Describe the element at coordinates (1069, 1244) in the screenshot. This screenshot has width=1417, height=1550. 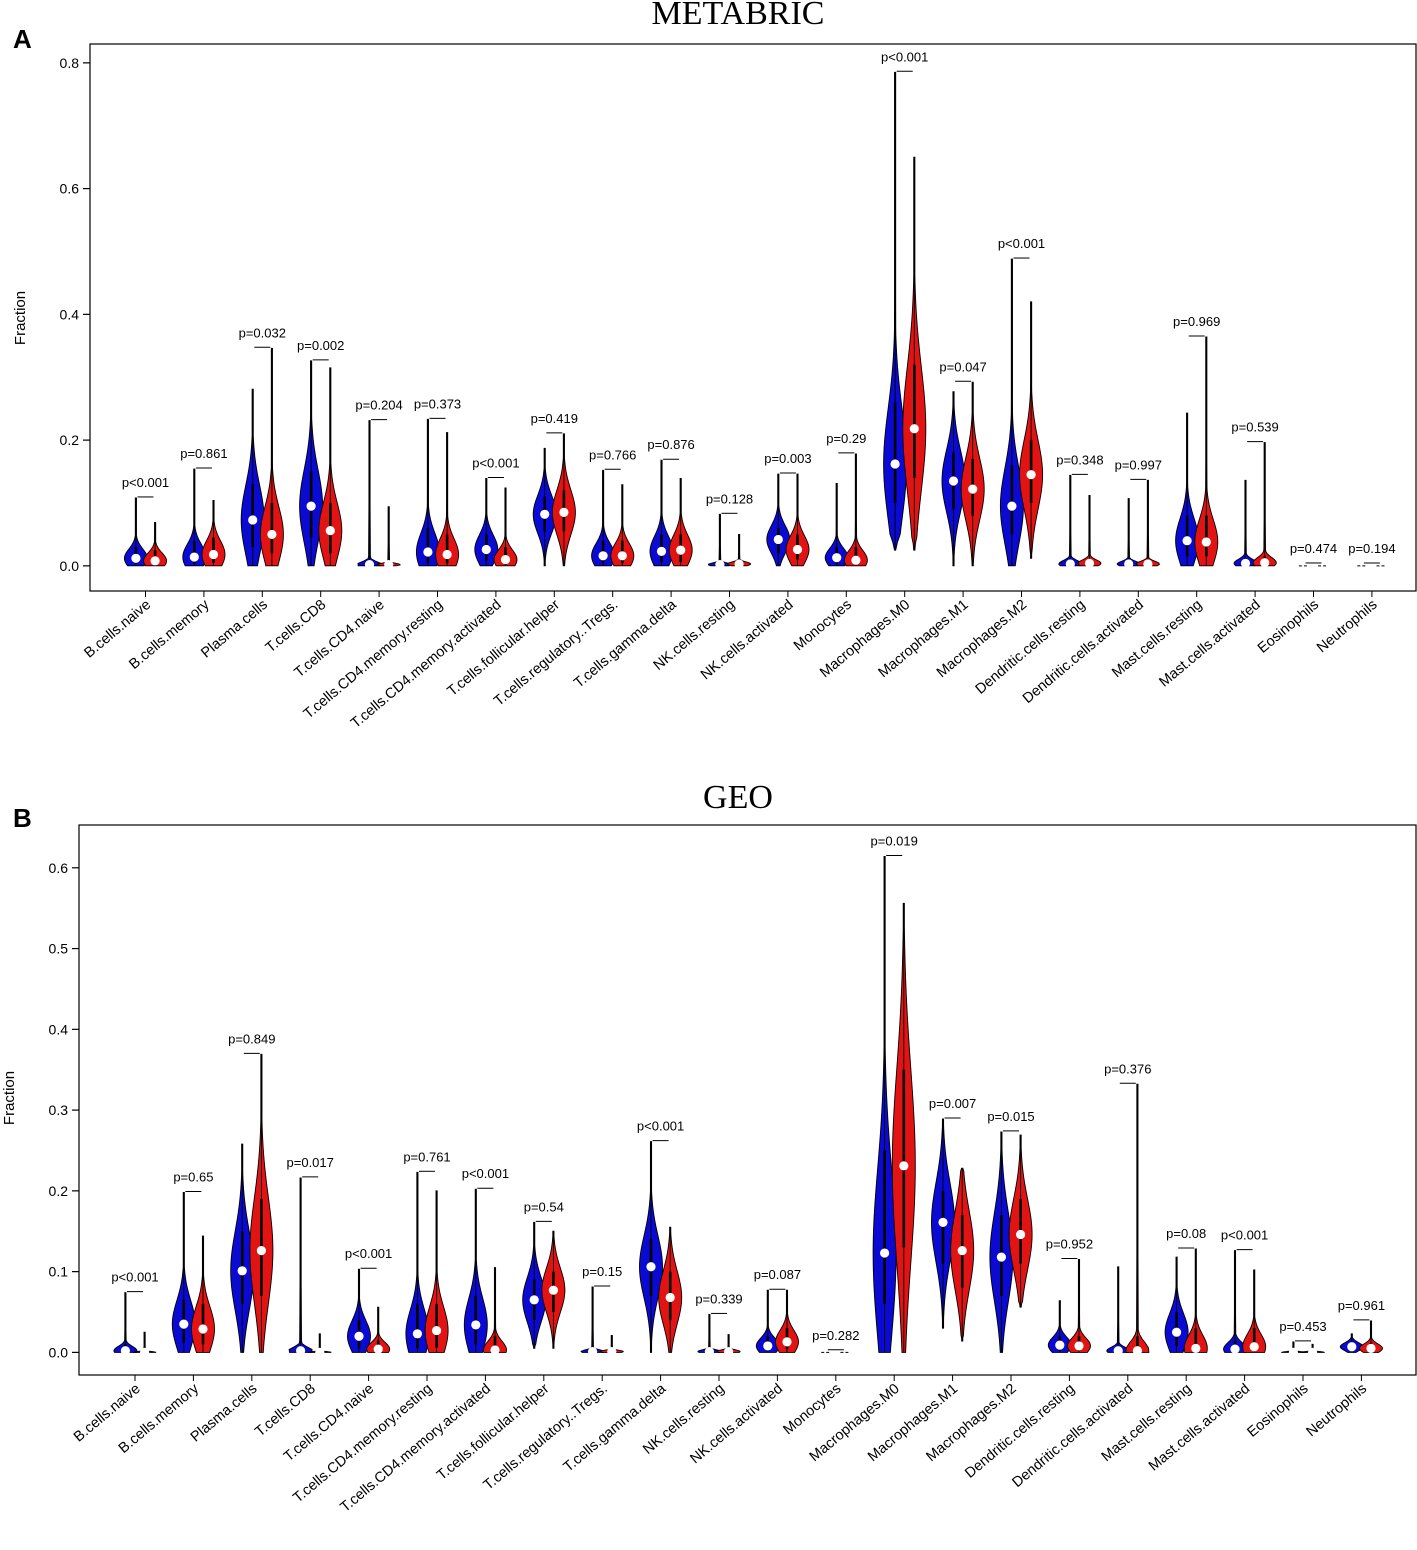
I see `p-value-label: p=0.952` at that location.